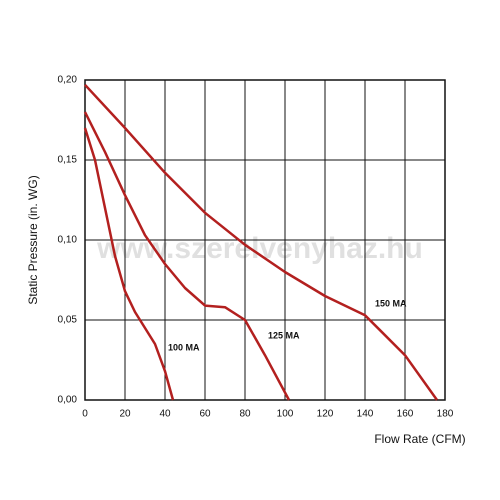 The width and height of the screenshot is (500, 500). What do you see at coordinates (285, 414) in the screenshot?
I see `x-tick-label: 100` at bounding box center [285, 414].